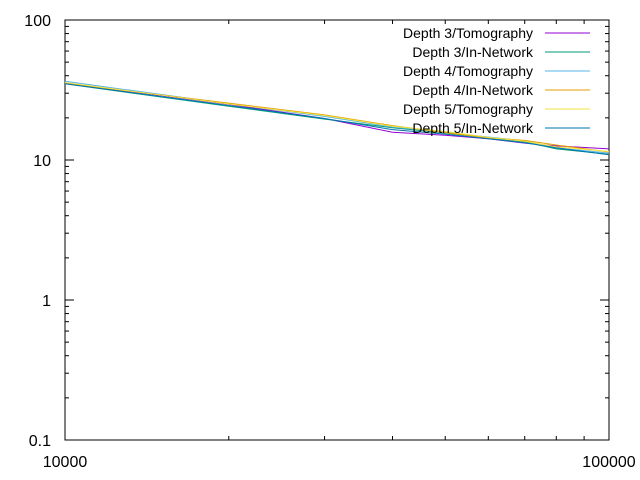 The image size is (640, 480). I want to click on series-lines, so click(337, 118).